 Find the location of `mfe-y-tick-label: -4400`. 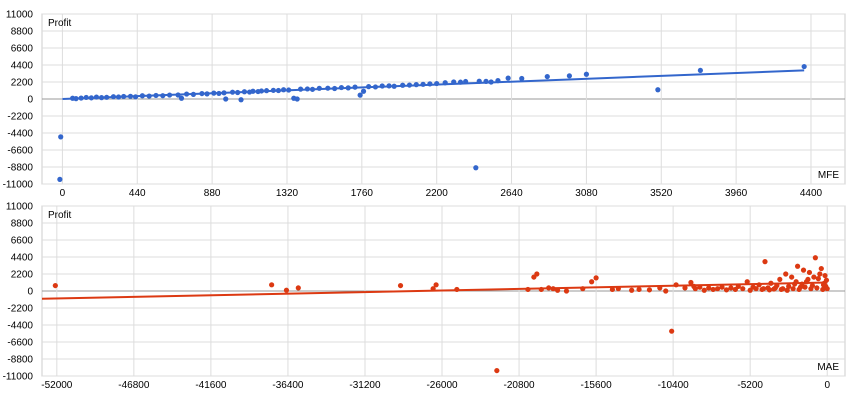

mfe-y-tick-label: -4400 is located at coordinates (20, 134).